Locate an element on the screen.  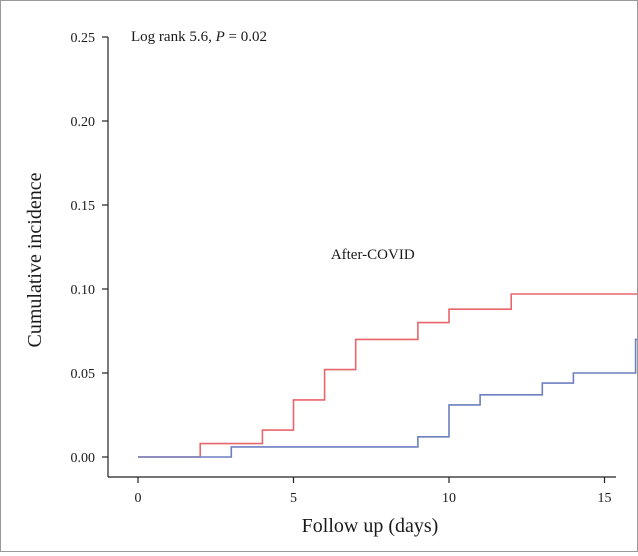
y-tick-label: 0.00 is located at coordinates (83, 458).